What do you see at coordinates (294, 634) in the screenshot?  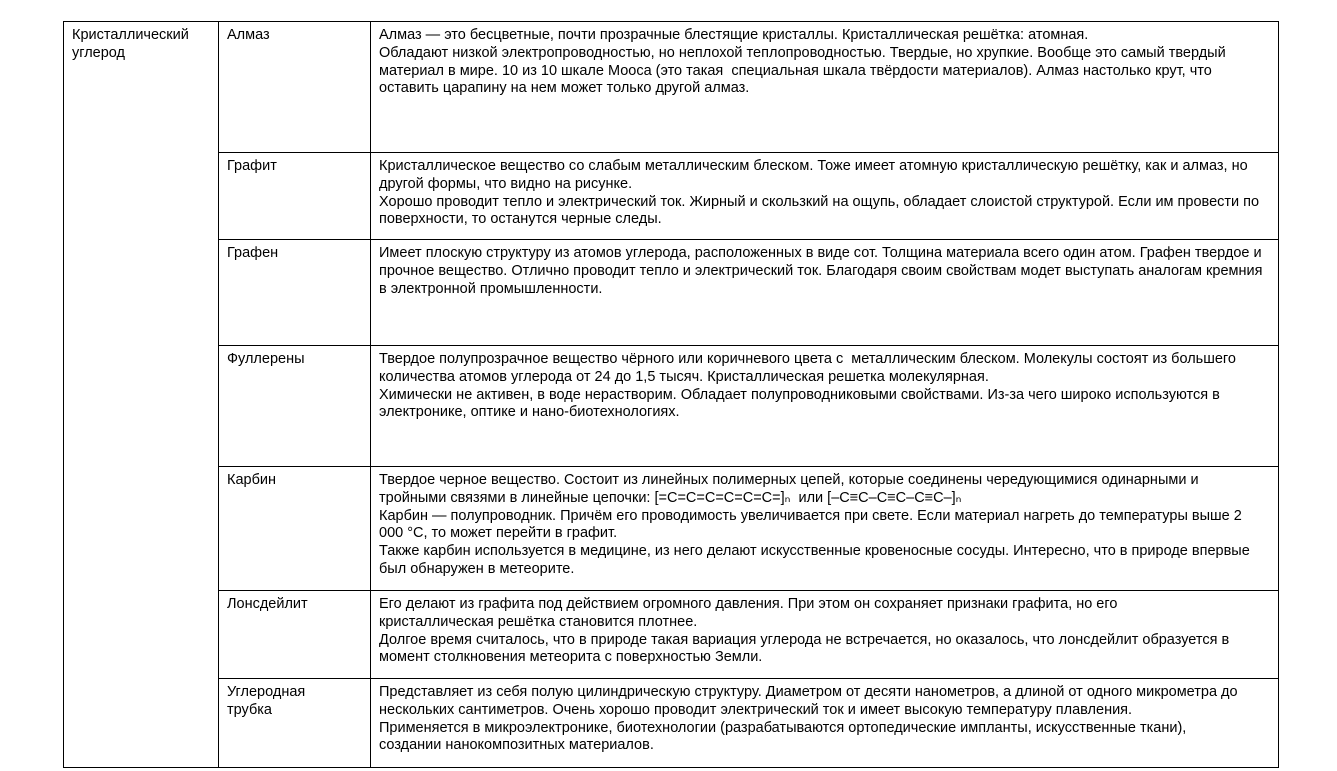 I see `allotrope-name-lonsdaleite: Лонсдейлит` at bounding box center [294, 634].